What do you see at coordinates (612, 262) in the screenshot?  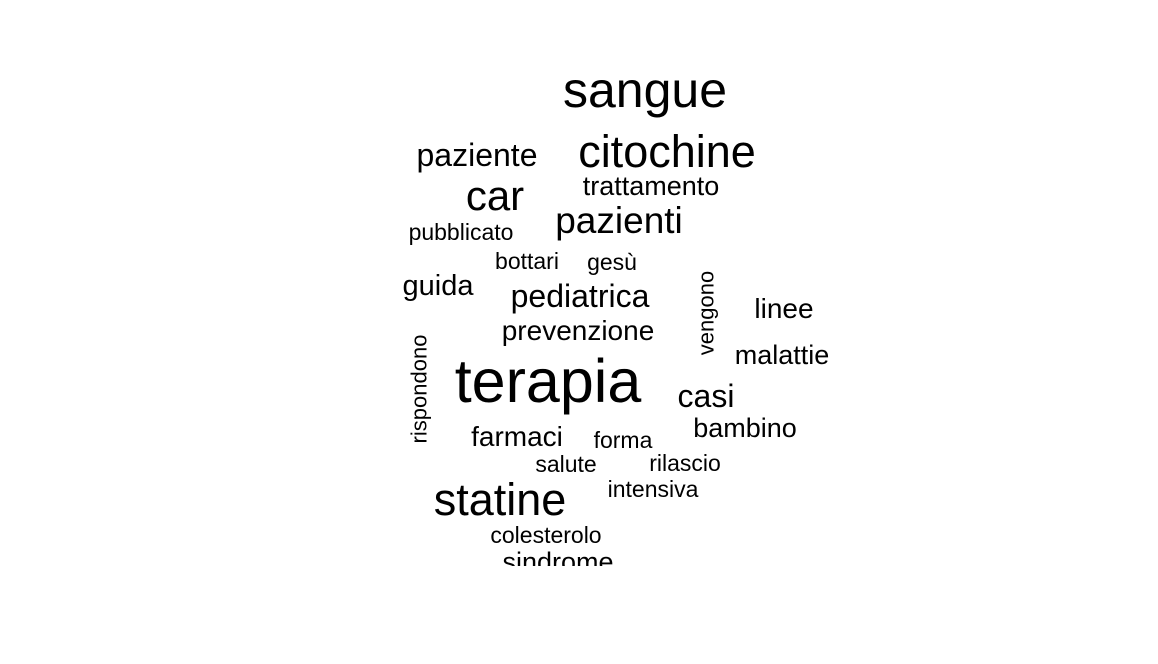 I see `word-gesù: gesù` at bounding box center [612, 262].